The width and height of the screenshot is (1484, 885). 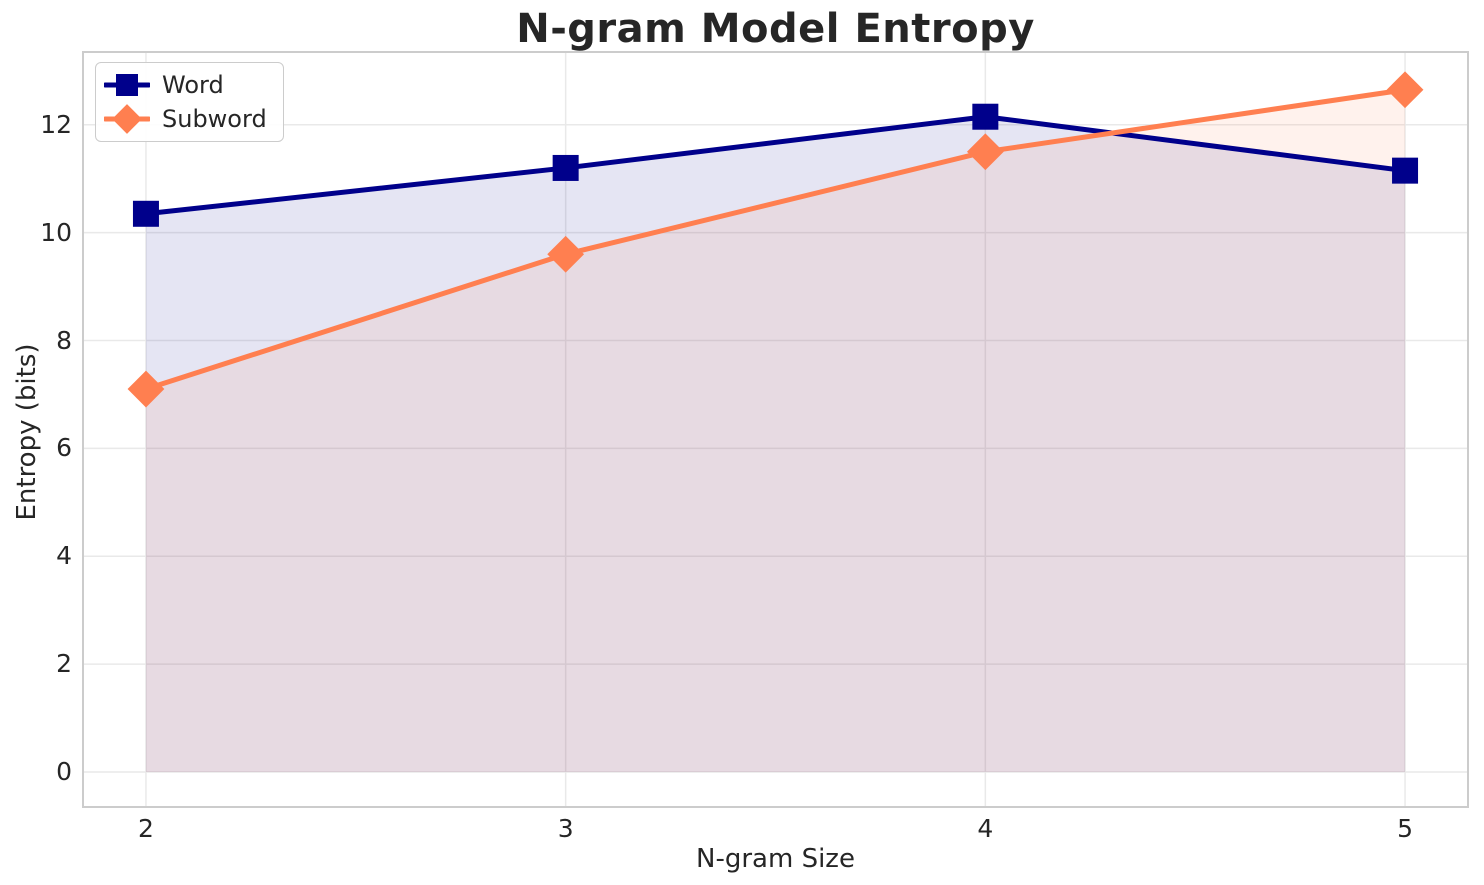 I want to click on y-tick-label: 6, so click(x=64, y=448).